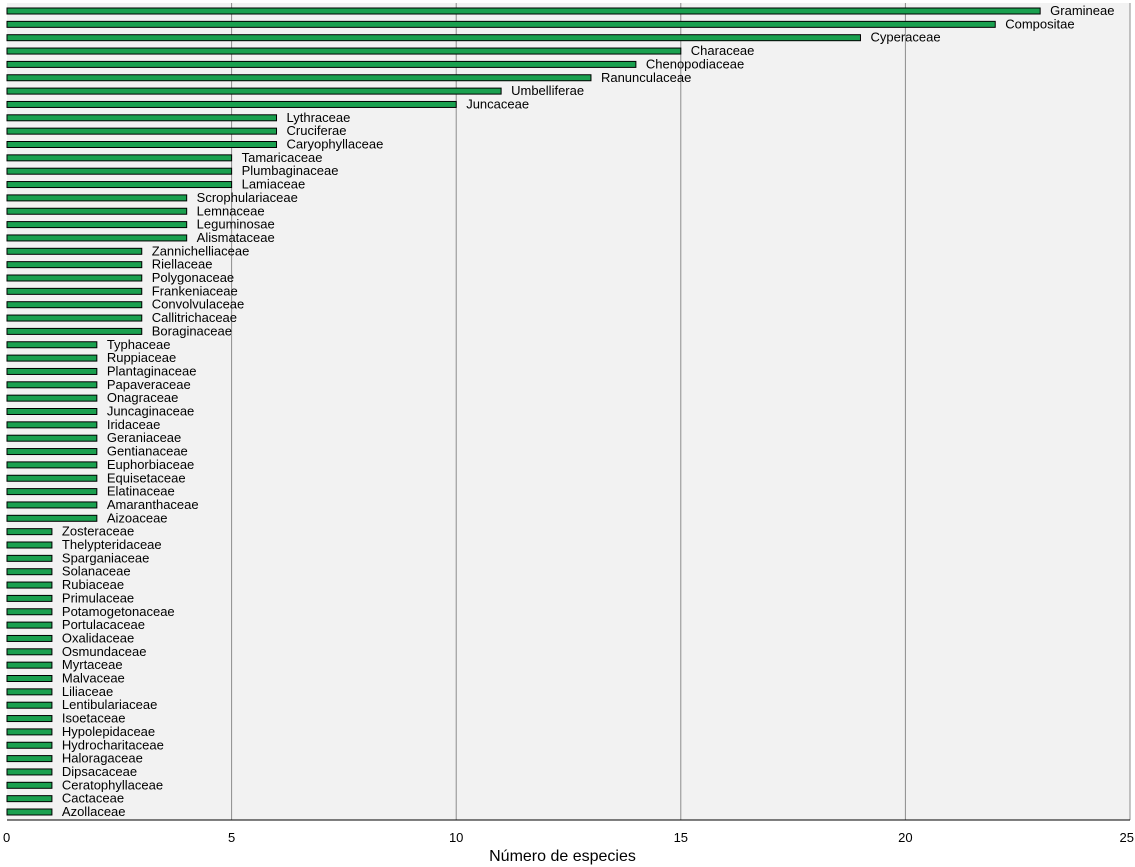 The image size is (1135, 867). I want to click on bar-category-label: Zosteraceae, so click(98, 531).